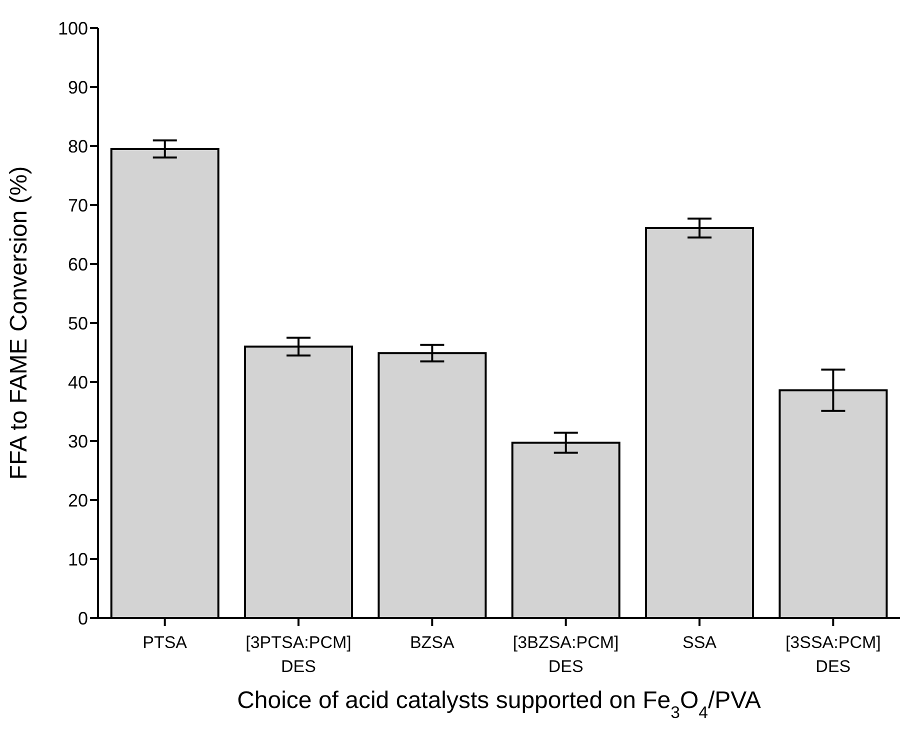 The width and height of the screenshot is (907, 737). What do you see at coordinates (78, 500) in the screenshot?
I see `y-tick-label: 20` at bounding box center [78, 500].